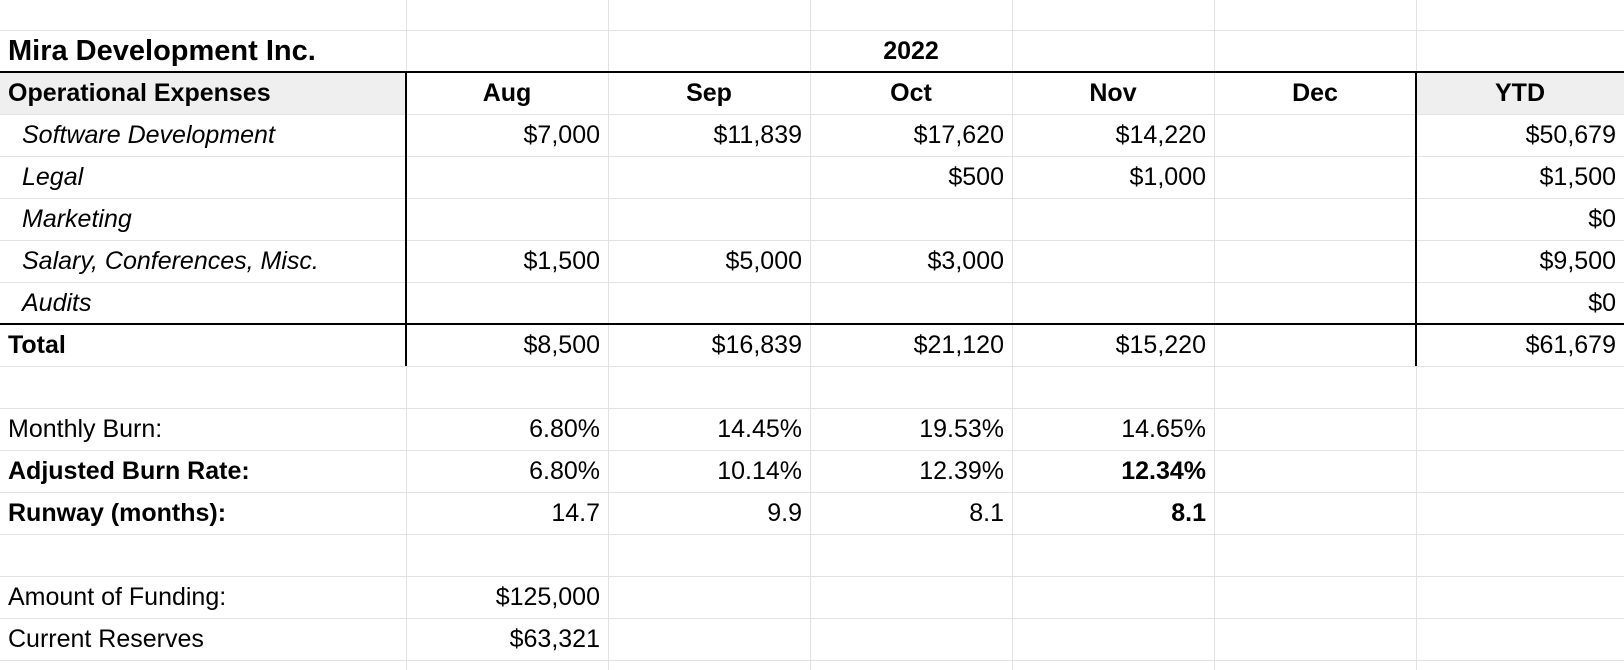 This screenshot has height=670, width=1624. What do you see at coordinates (1570, 345) in the screenshot?
I see `total-ytd-cell: $61,679` at bounding box center [1570, 345].